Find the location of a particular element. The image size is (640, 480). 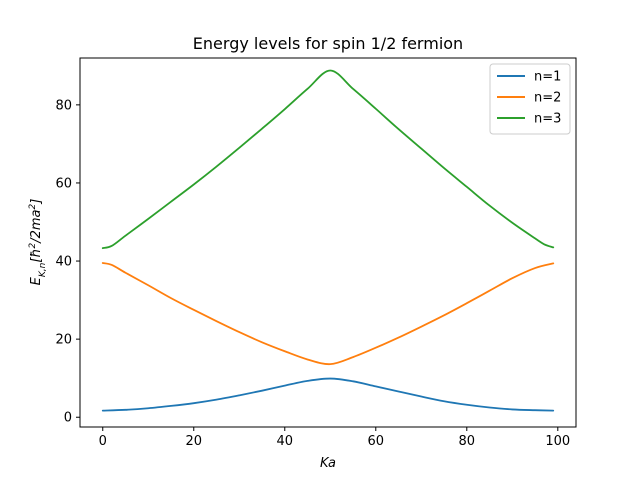

x-tick-label: 0 is located at coordinates (103, 441).